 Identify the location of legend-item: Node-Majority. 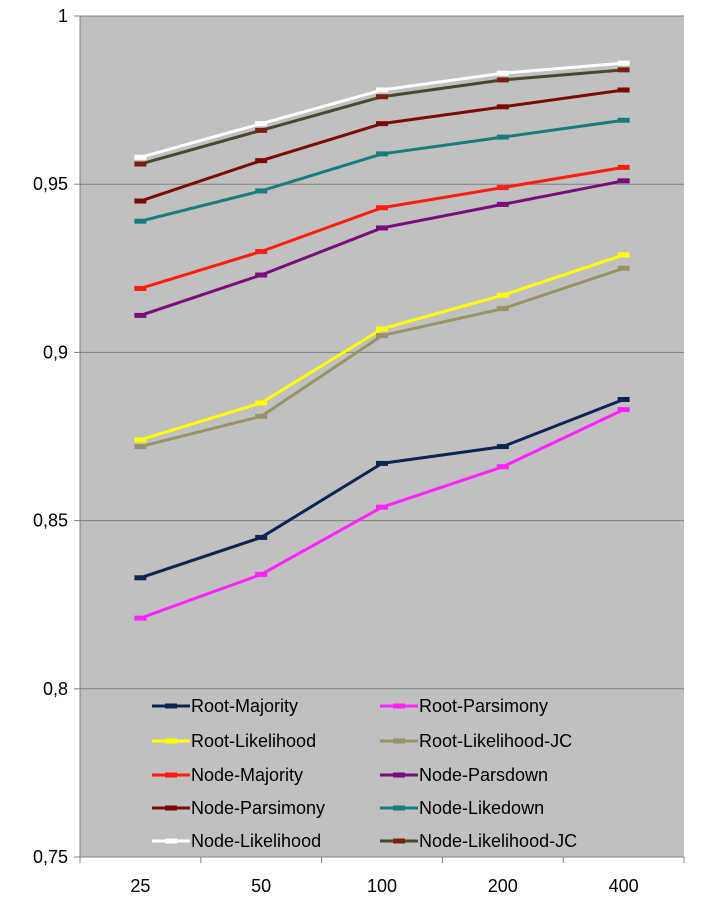
(227, 775).